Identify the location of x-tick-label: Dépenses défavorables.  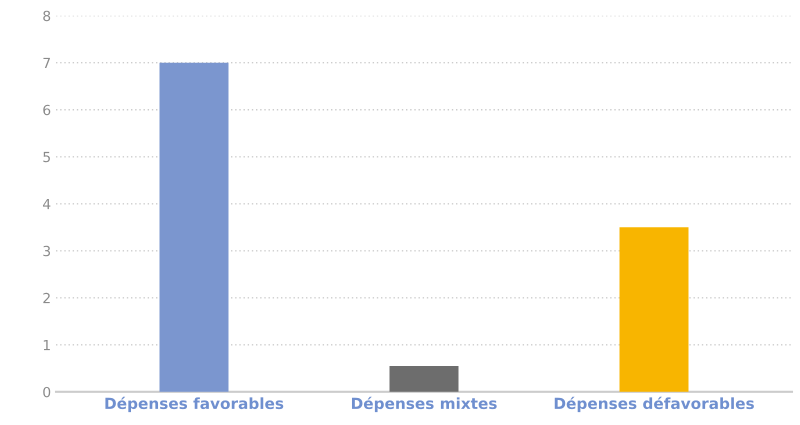
(654, 404).